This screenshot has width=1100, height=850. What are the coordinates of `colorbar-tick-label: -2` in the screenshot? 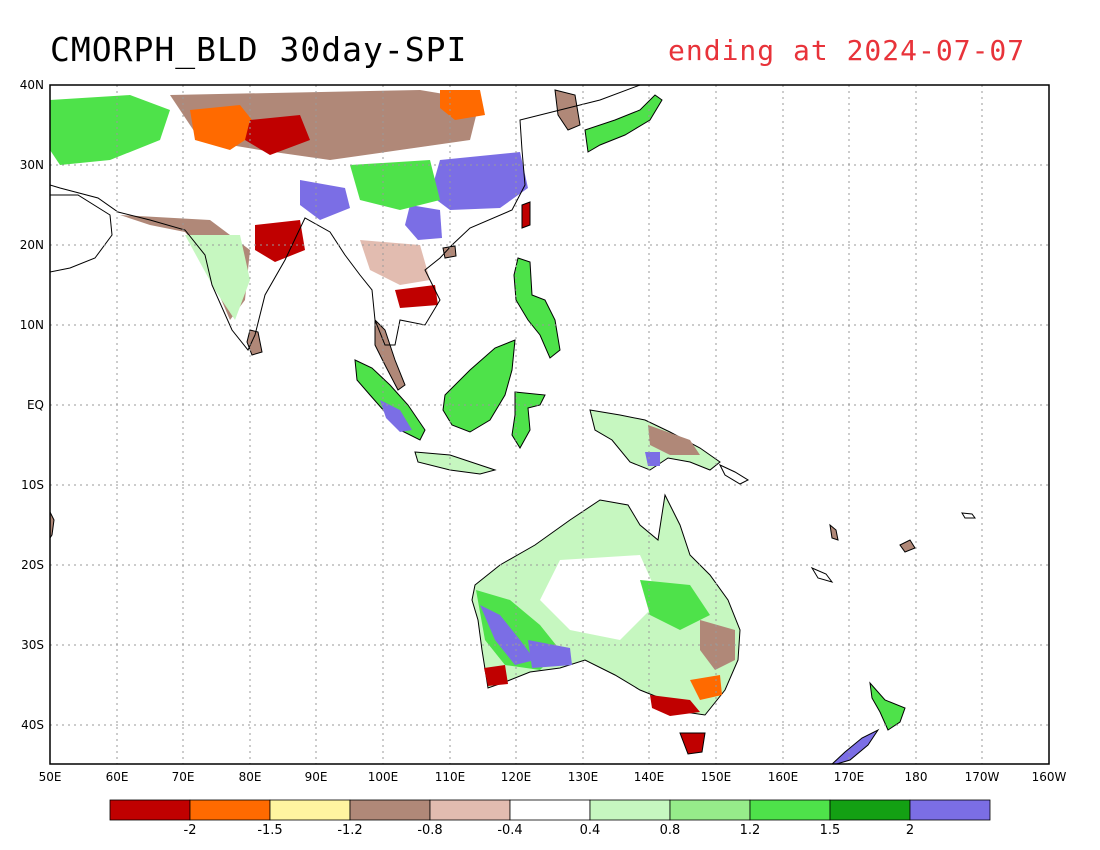 It's located at (190, 830).